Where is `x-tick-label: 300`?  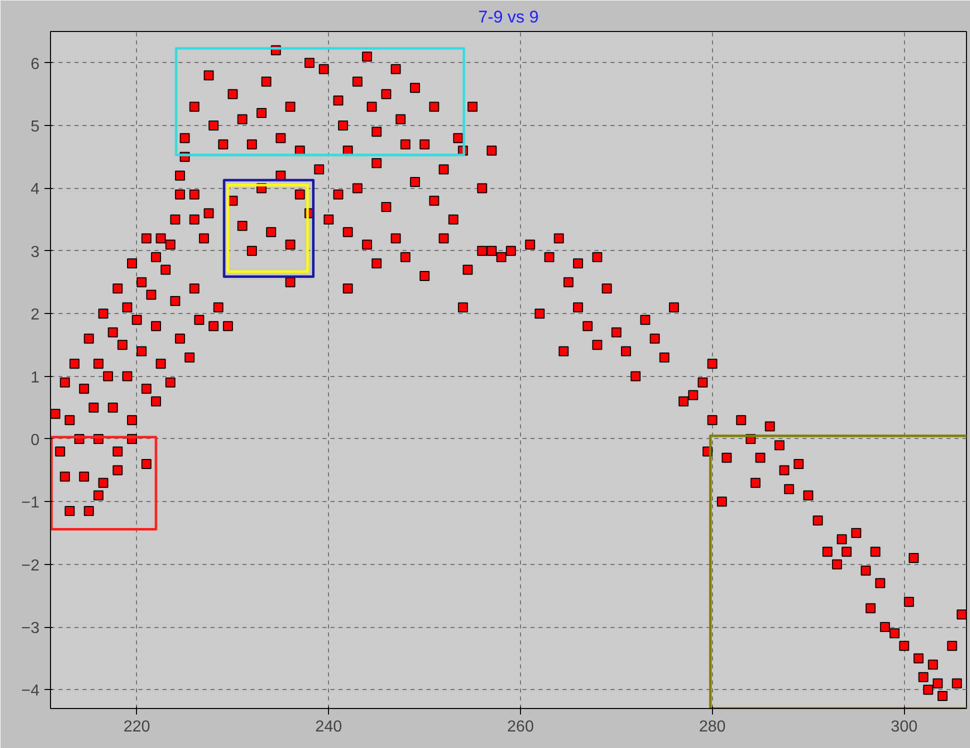 x-tick-label: 300 is located at coordinates (904, 727).